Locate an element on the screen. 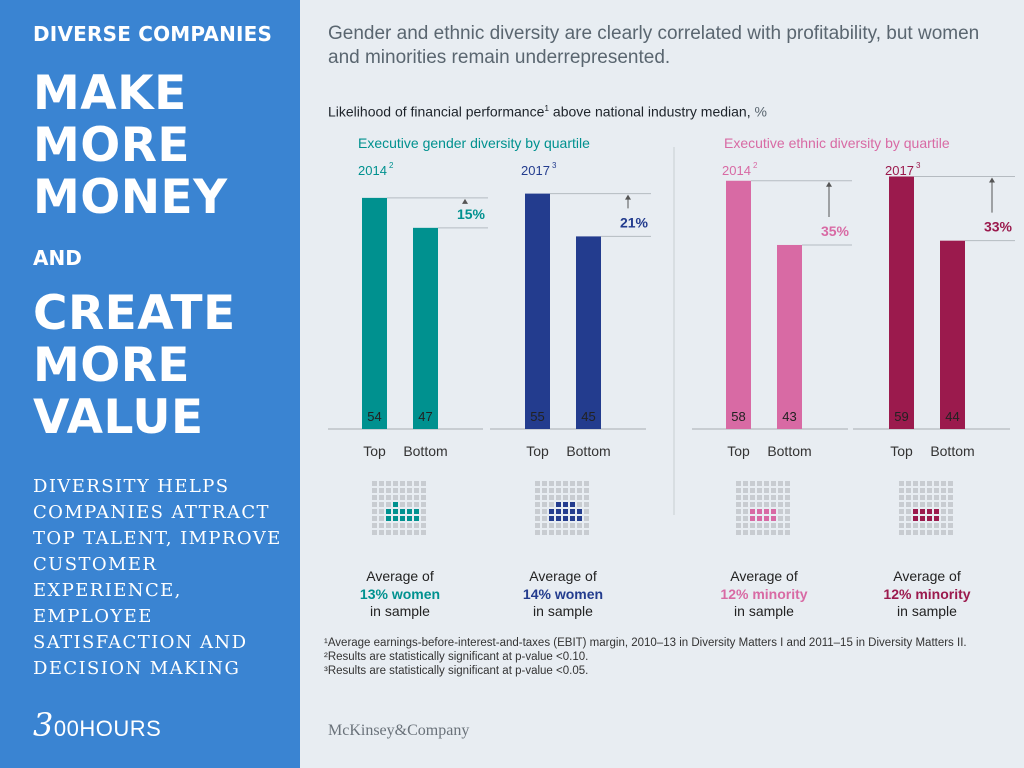 This screenshot has width=1024, height=768. headline-make-more-money: MAKE MORE MONEY is located at coordinates (130, 146).